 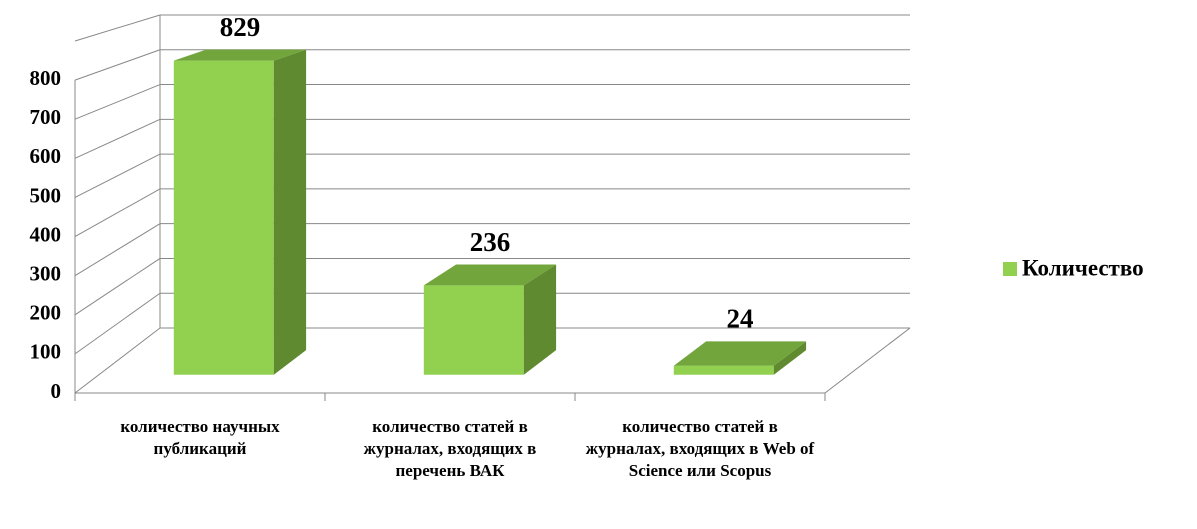 What do you see at coordinates (867, 360) in the screenshot?
I see `floor-right` at bounding box center [867, 360].